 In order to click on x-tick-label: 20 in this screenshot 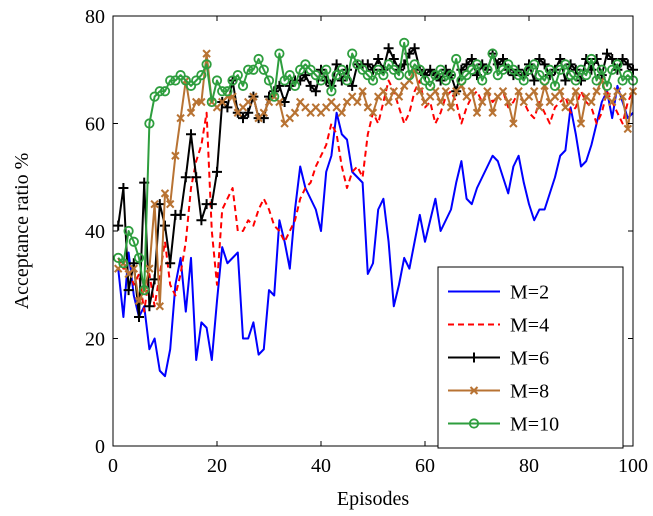, I will do `click(217, 466)`.